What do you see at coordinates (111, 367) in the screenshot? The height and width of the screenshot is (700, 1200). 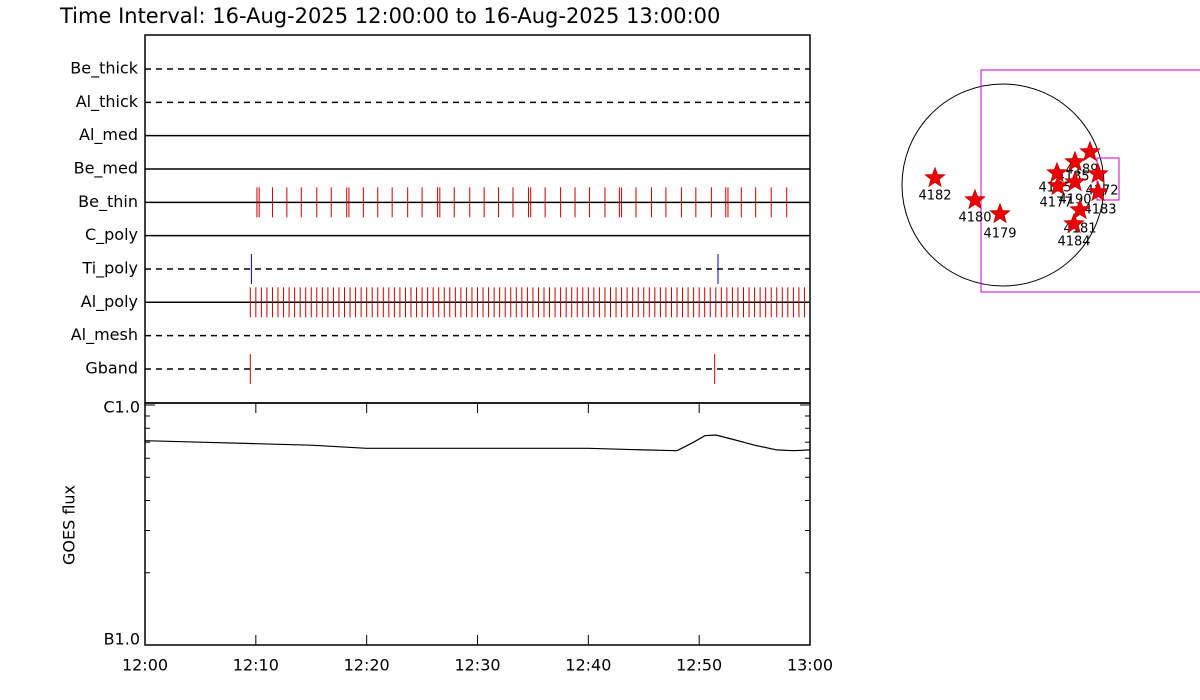 I see `row-label: Gband` at bounding box center [111, 367].